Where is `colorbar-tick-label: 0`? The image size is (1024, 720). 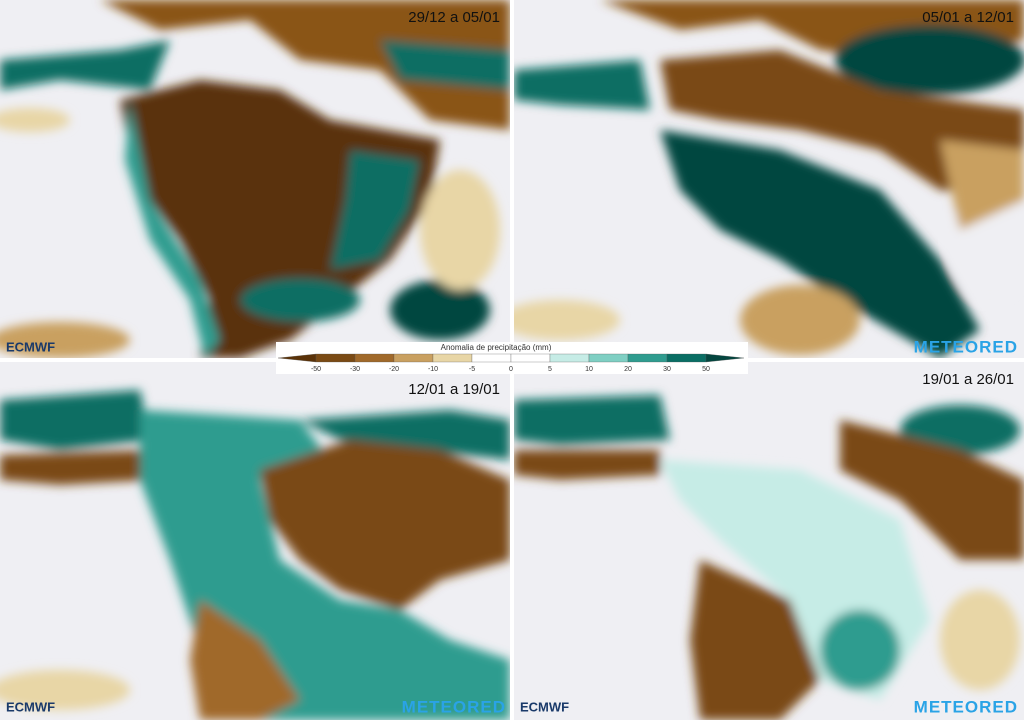 colorbar-tick-label: 0 is located at coordinates (511, 369).